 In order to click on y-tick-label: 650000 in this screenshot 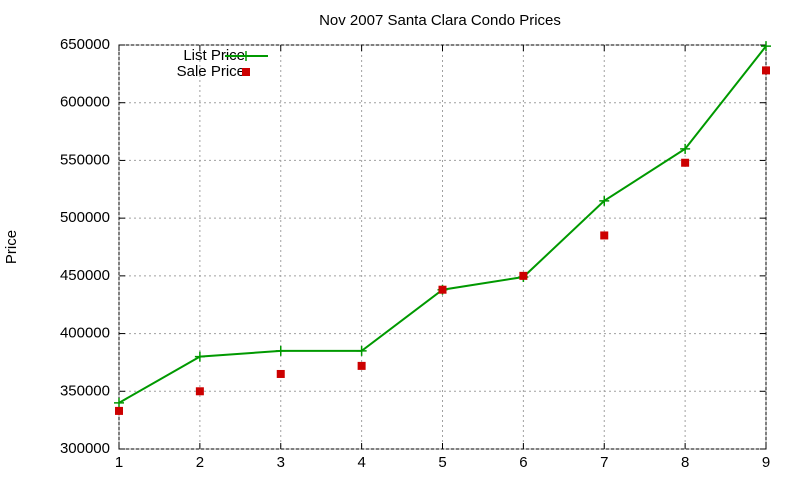, I will do `click(85, 44)`.